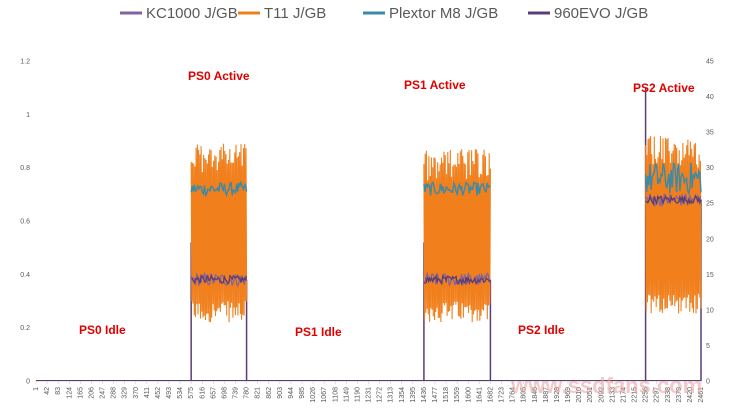 This screenshot has width=730, height=408. Describe the element at coordinates (302, 393) in the screenshot. I see `x-tick-label: 985` at that location.